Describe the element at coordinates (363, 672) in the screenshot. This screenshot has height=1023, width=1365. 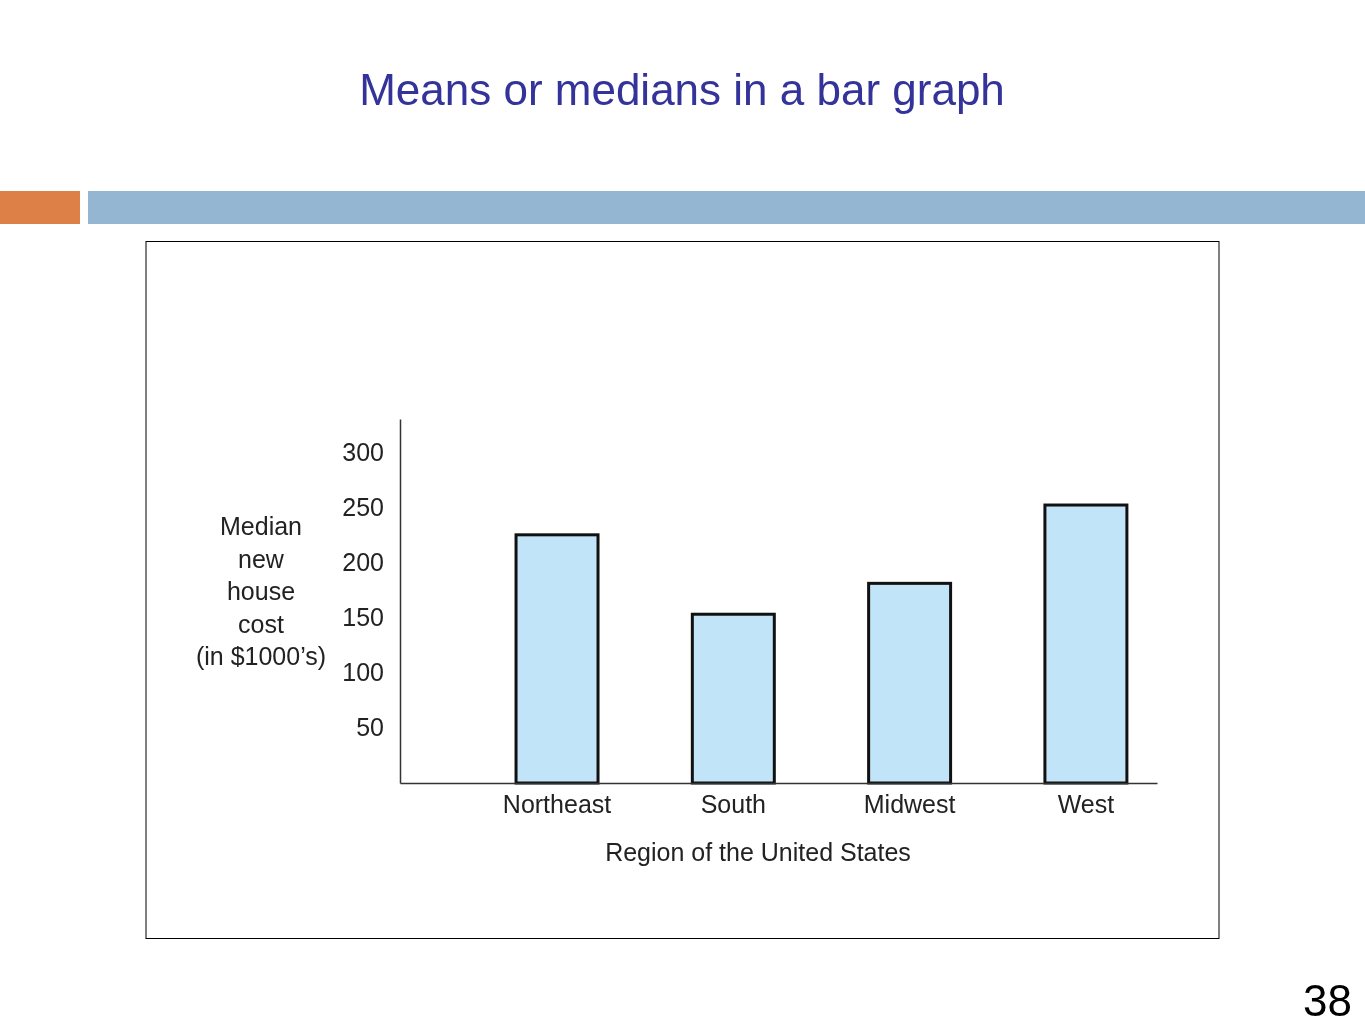
I see `y-tick-label: 100` at that location.